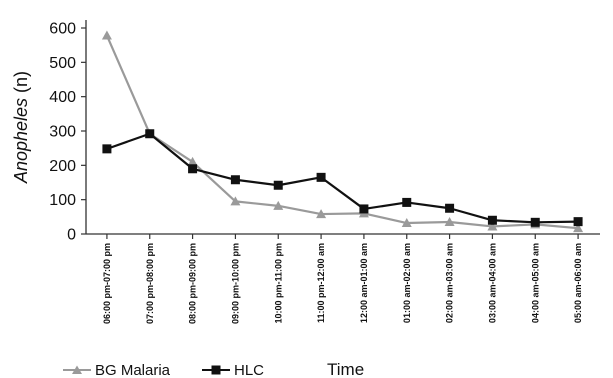  What do you see at coordinates (535, 283) in the screenshot?
I see `x-tick-label: 04:00 am-05:00 am` at bounding box center [535, 283].